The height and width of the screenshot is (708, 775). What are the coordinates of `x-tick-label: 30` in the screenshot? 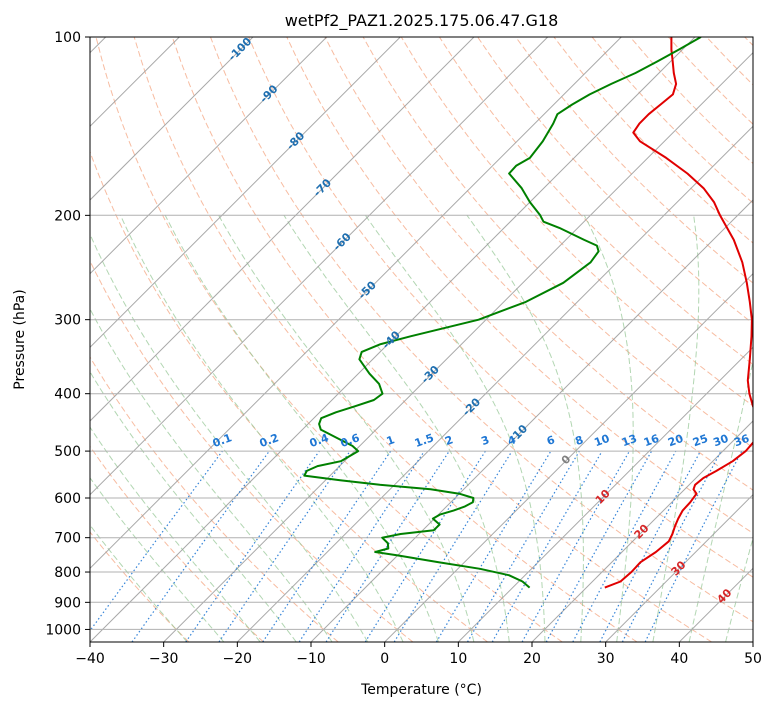 It's located at (606, 659).